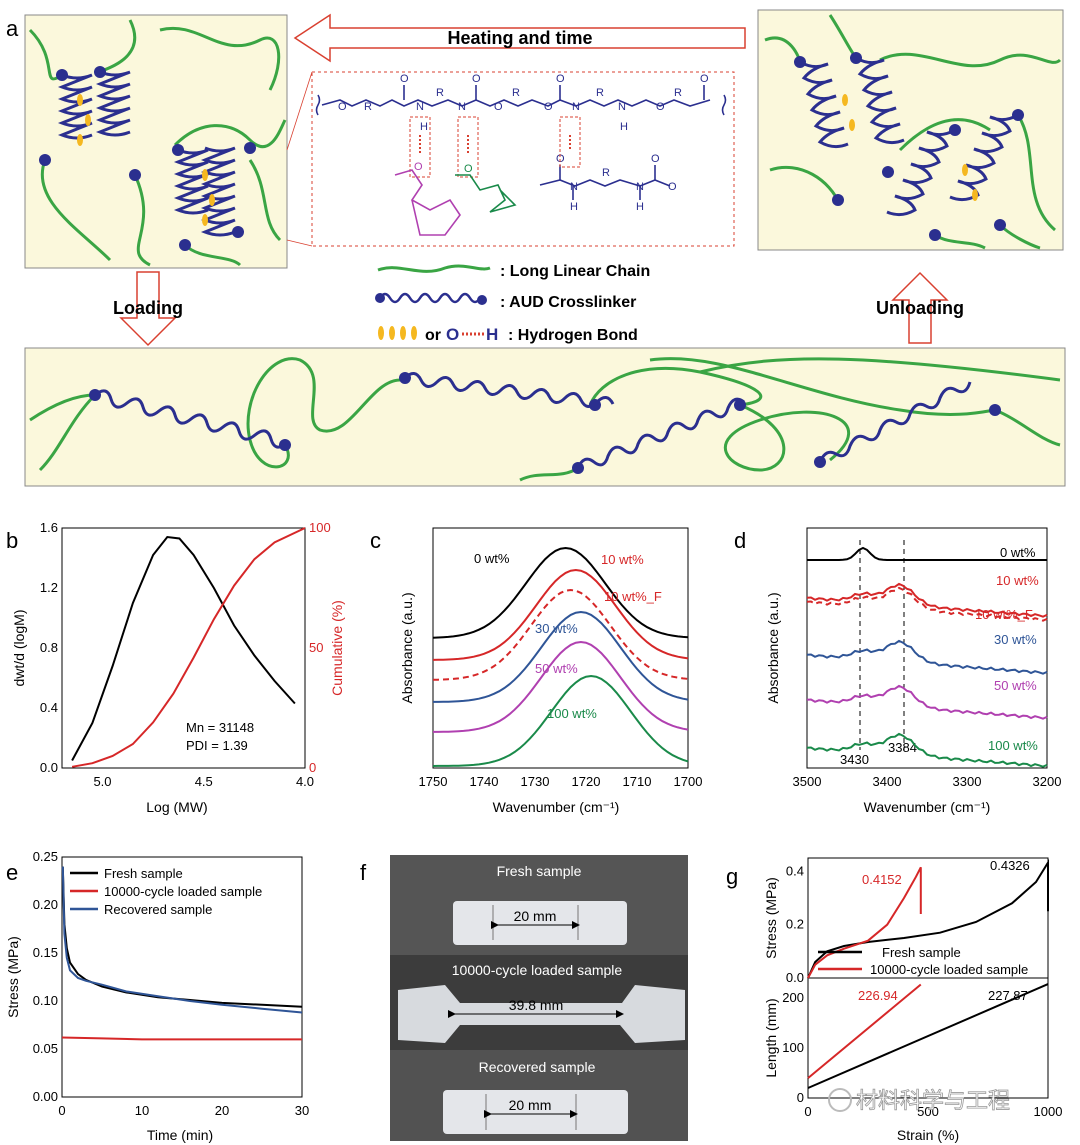 The image size is (1080, 1145). I want to click on loading-label: Loading, so click(148, 308).